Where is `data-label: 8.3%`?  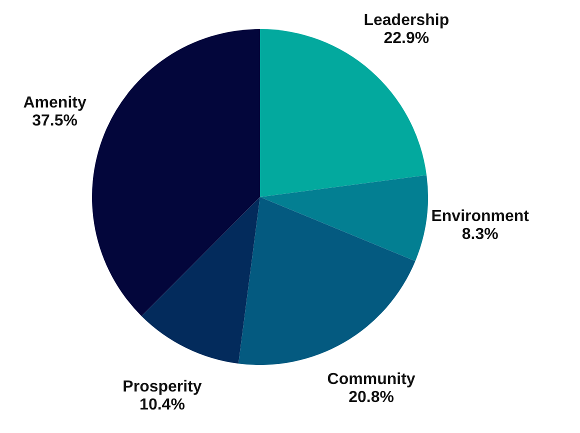
data-label: 8.3% is located at coordinates (480, 234).